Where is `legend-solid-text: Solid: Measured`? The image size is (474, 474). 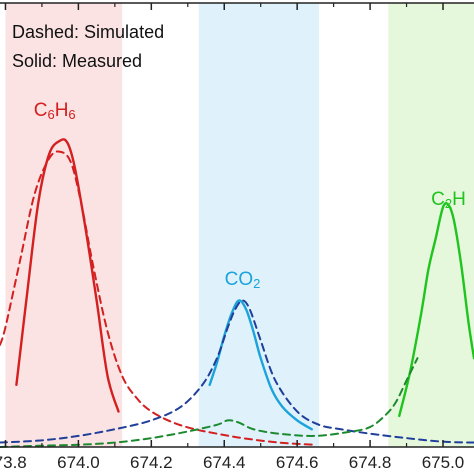 legend-solid-text: Solid: Measured is located at coordinates (77, 61).